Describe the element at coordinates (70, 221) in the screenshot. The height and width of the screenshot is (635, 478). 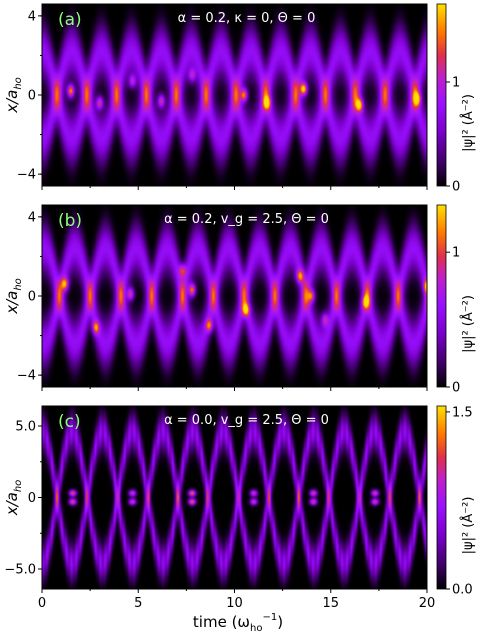
I see `panel-label: (b)` at that location.